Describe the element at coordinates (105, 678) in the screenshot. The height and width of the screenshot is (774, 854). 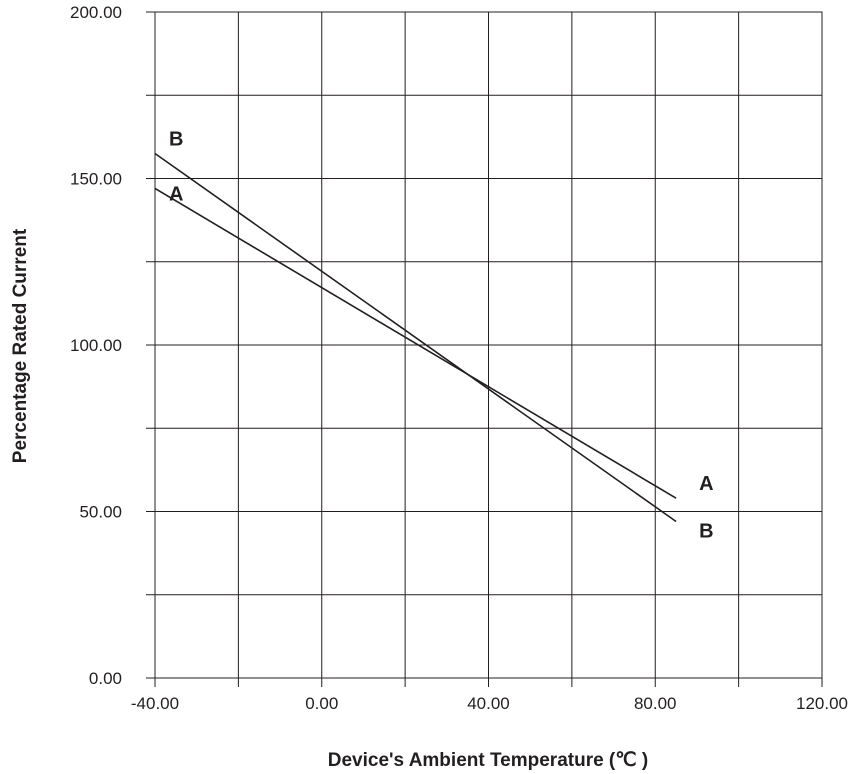
I see `y-tick-label: 0.00` at that location.